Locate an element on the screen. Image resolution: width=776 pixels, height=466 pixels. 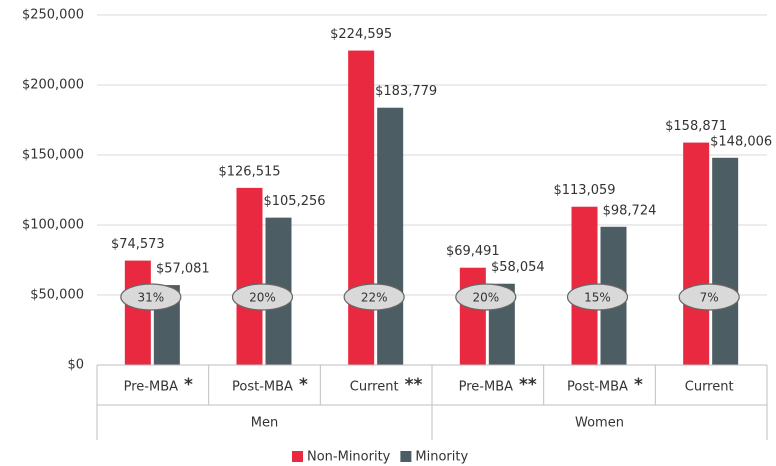
data-label: $113,059 is located at coordinates (584, 190).